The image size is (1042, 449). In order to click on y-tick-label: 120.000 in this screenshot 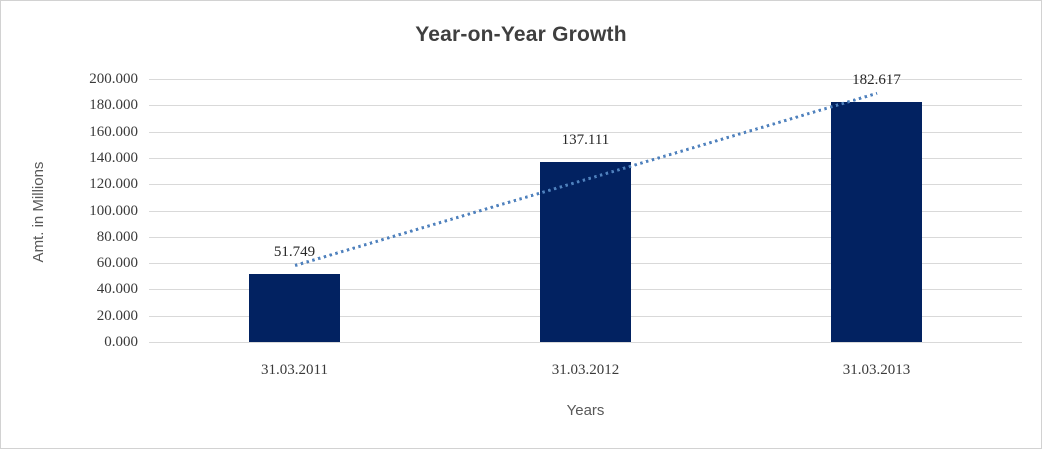, I will do `click(113, 184)`.